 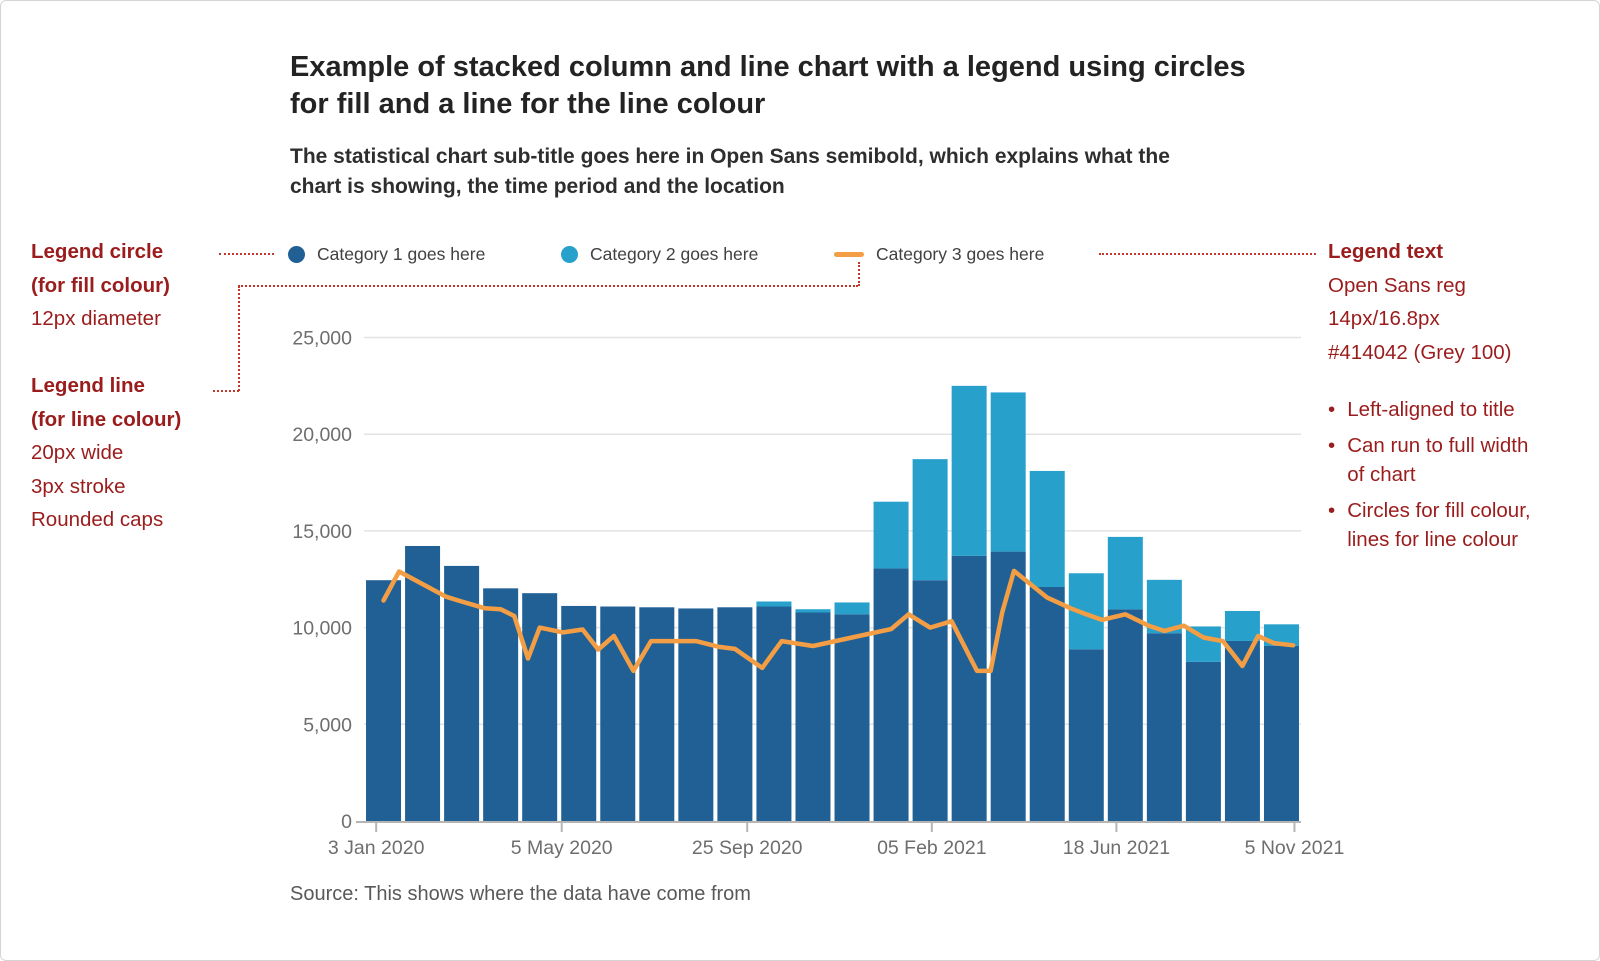 What do you see at coordinates (96, 318) in the screenshot?
I see `annotation-legend-circle-body: 12px diameter` at bounding box center [96, 318].